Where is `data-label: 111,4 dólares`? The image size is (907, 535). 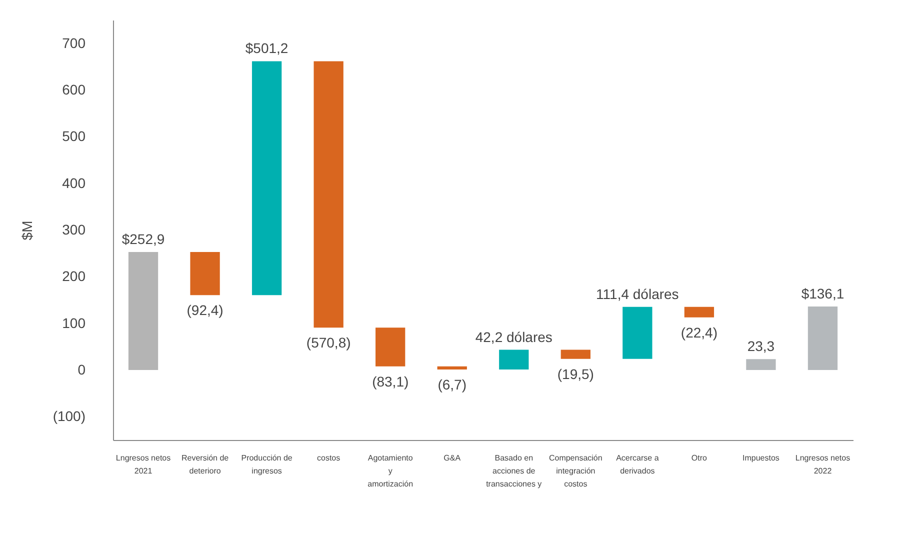 data-label: 111,4 dólares is located at coordinates (637, 294).